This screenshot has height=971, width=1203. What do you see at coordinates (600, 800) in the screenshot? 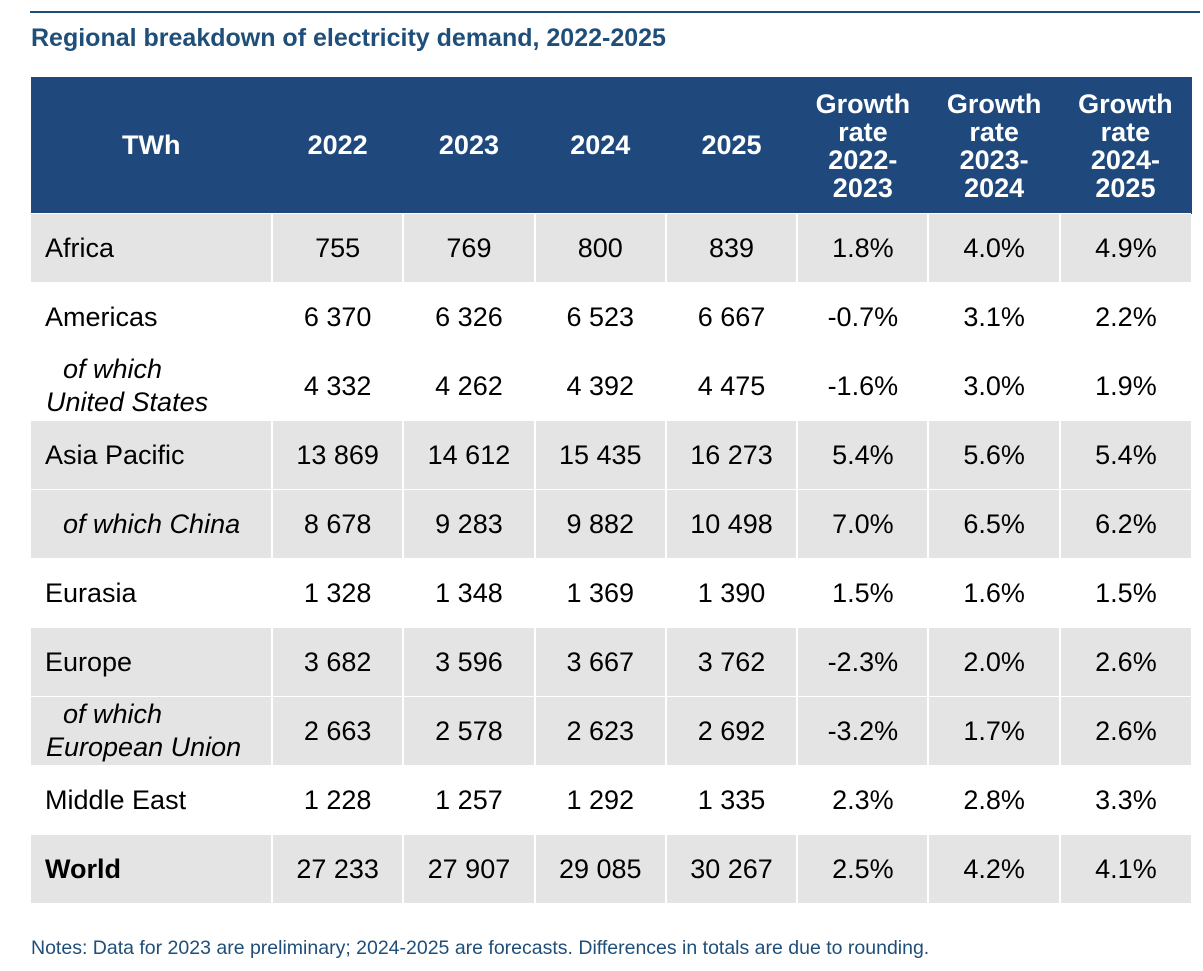
I see `cell-2024: 1 292` at bounding box center [600, 800].